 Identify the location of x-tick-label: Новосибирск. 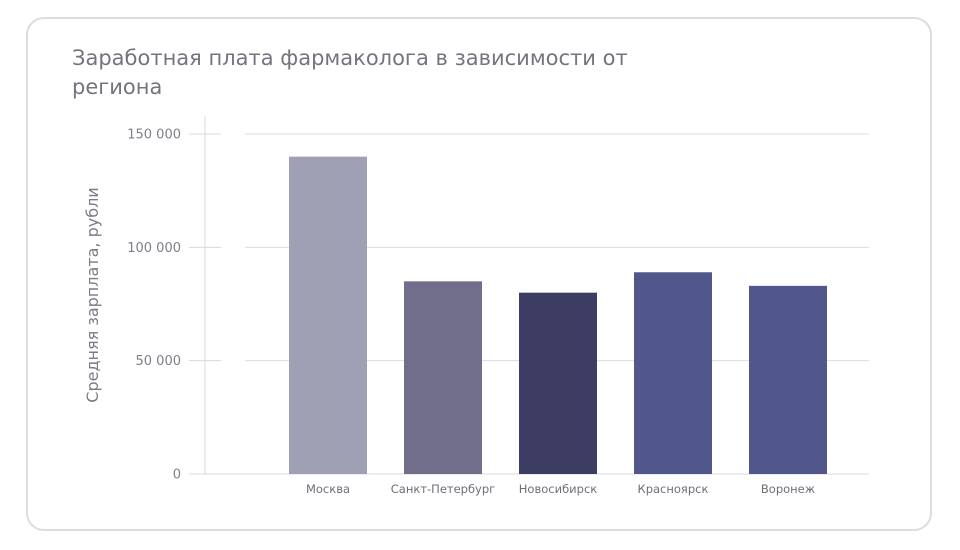
(558, 489).